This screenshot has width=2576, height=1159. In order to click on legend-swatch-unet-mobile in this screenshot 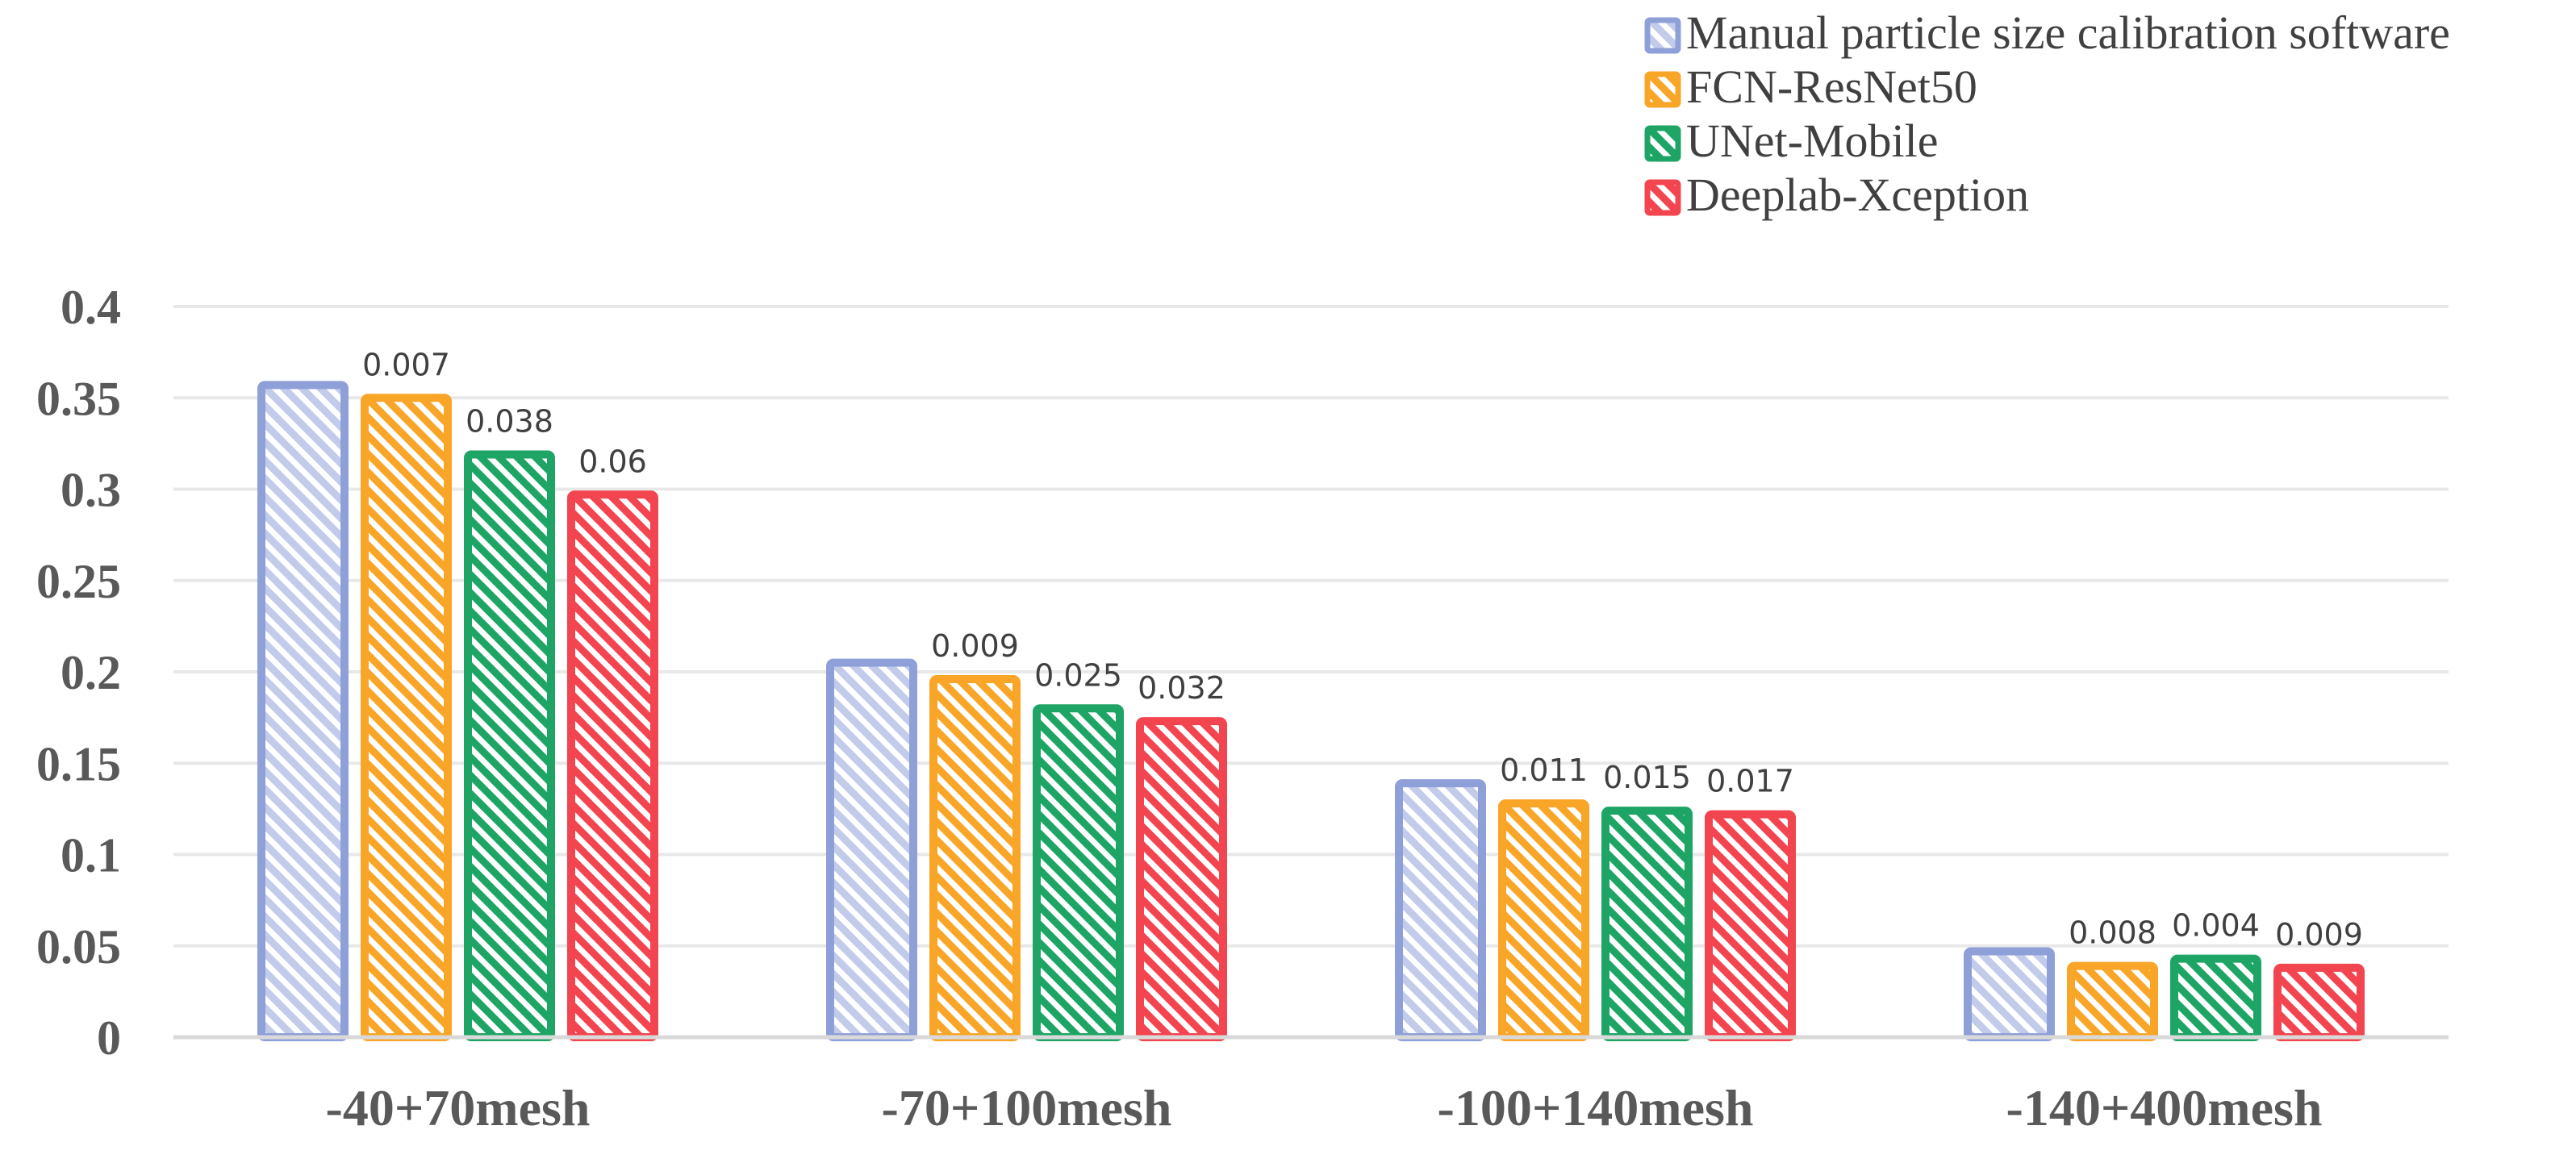, I will do `click(1662, 143)`.